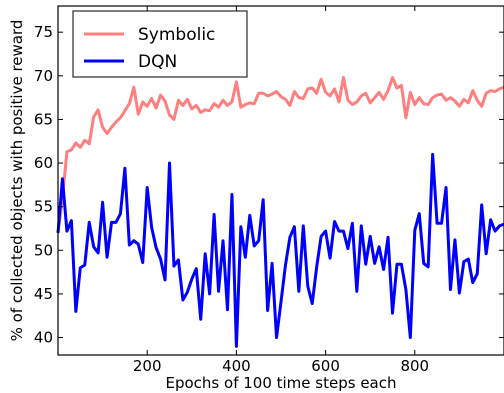 This screenshot has height=393, width=504. What do you see at coordinates (43, 338) in the screenshot?
I see `y-tick-label: 40` at bounding box center [43, 338].